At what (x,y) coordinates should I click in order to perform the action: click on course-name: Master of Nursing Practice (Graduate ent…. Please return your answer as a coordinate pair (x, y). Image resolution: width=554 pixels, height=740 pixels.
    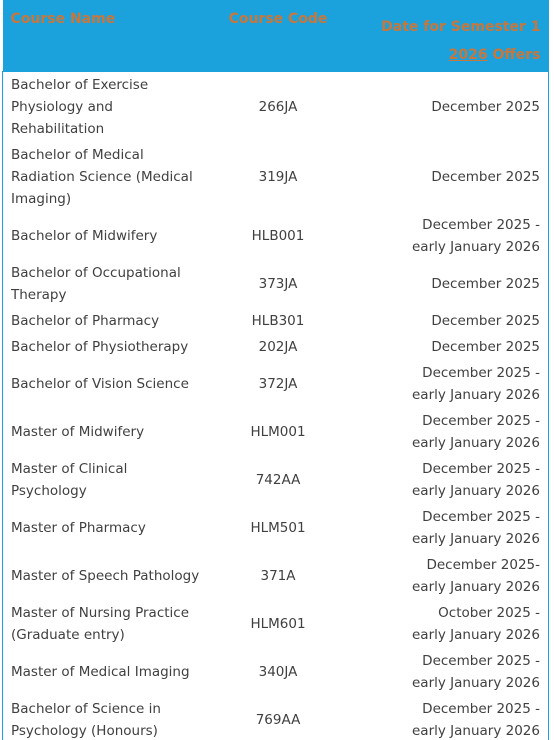
    Looking at the image, I should click on (100, 624).